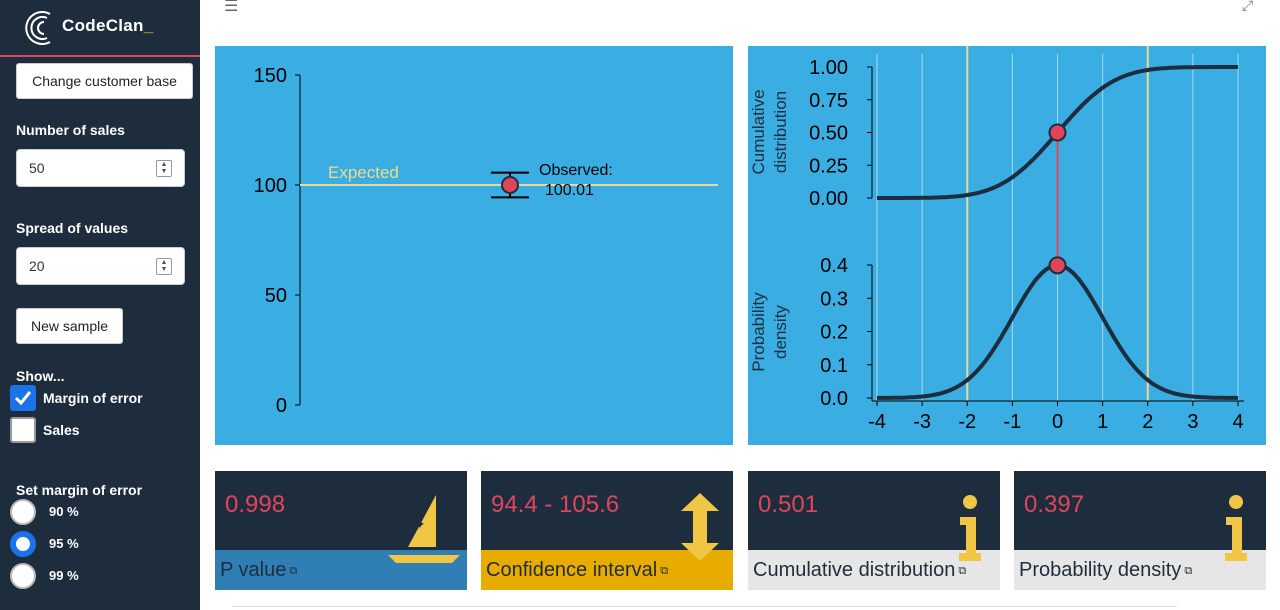  I want to click on x-tick-label: -4, so click(877, 422).